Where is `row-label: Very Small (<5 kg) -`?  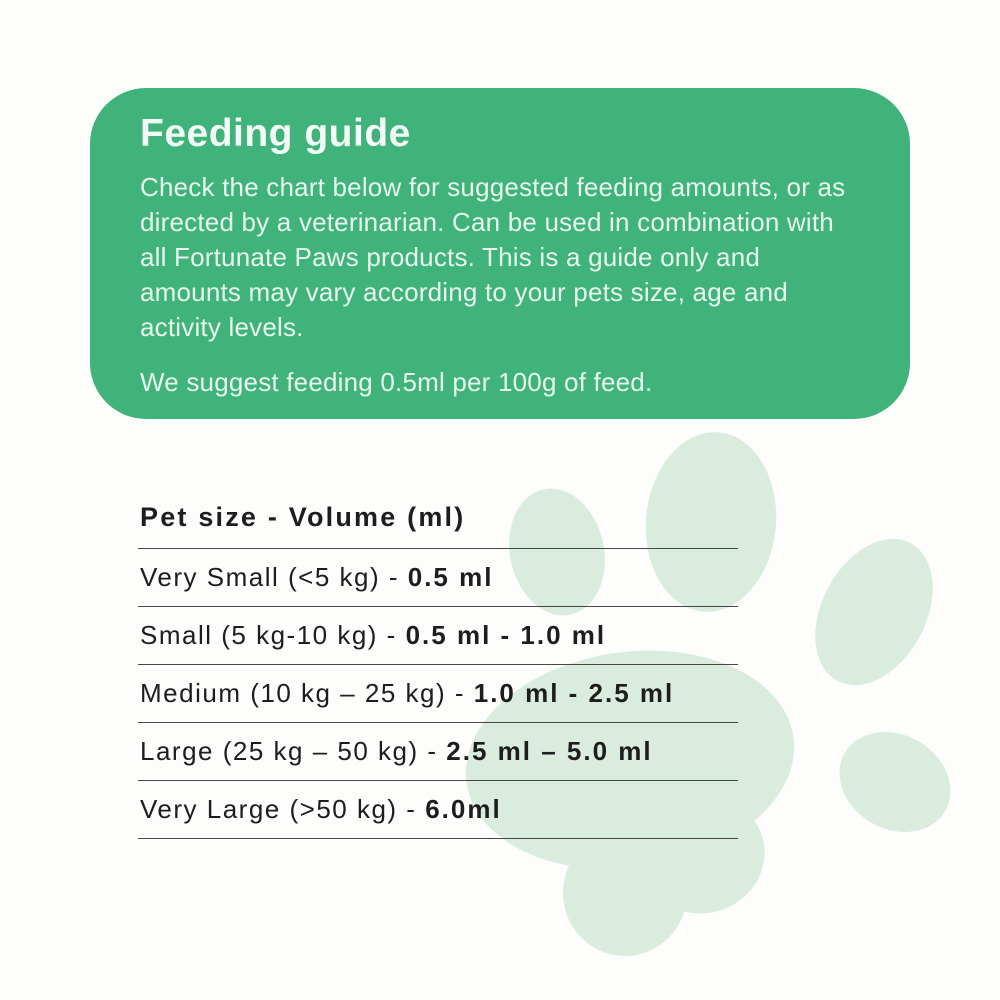 row-label: Very Small (<5 kg) - is located at coordinates (274, 577).